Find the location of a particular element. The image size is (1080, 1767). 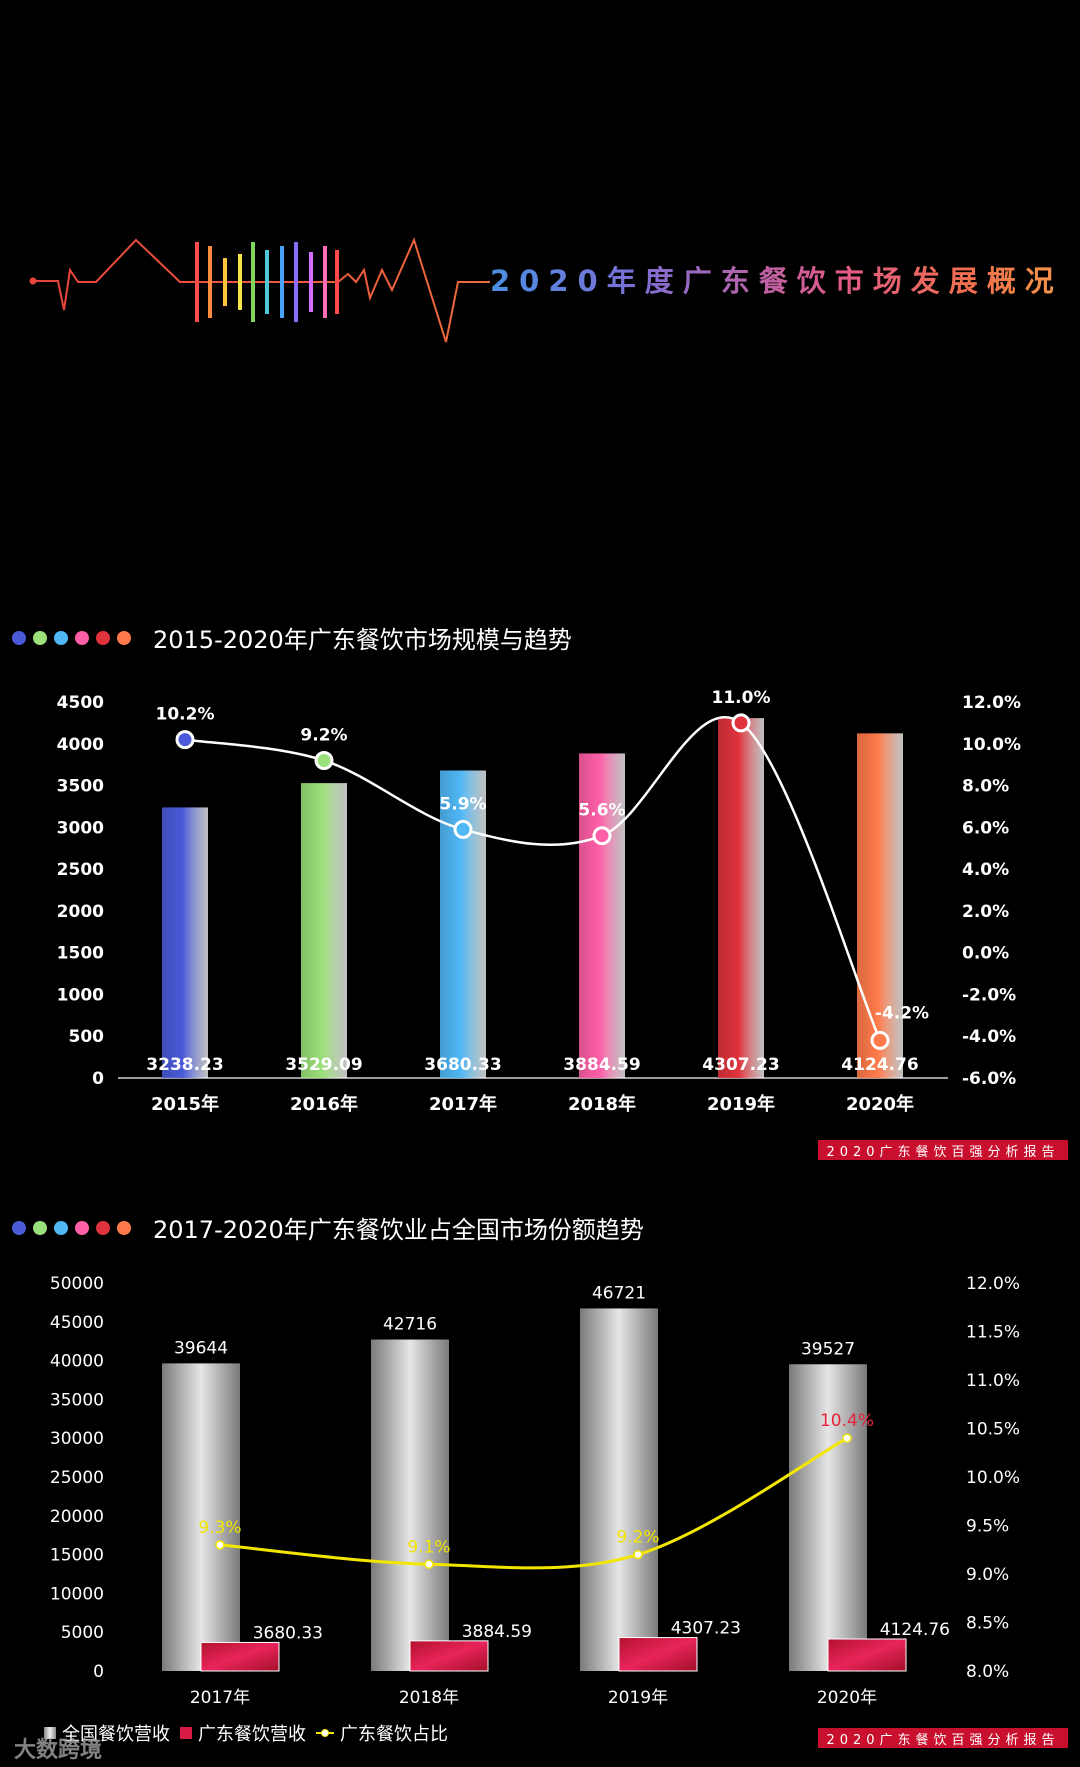

left-tick-label: 3500 is located at coordinates (80, 787).